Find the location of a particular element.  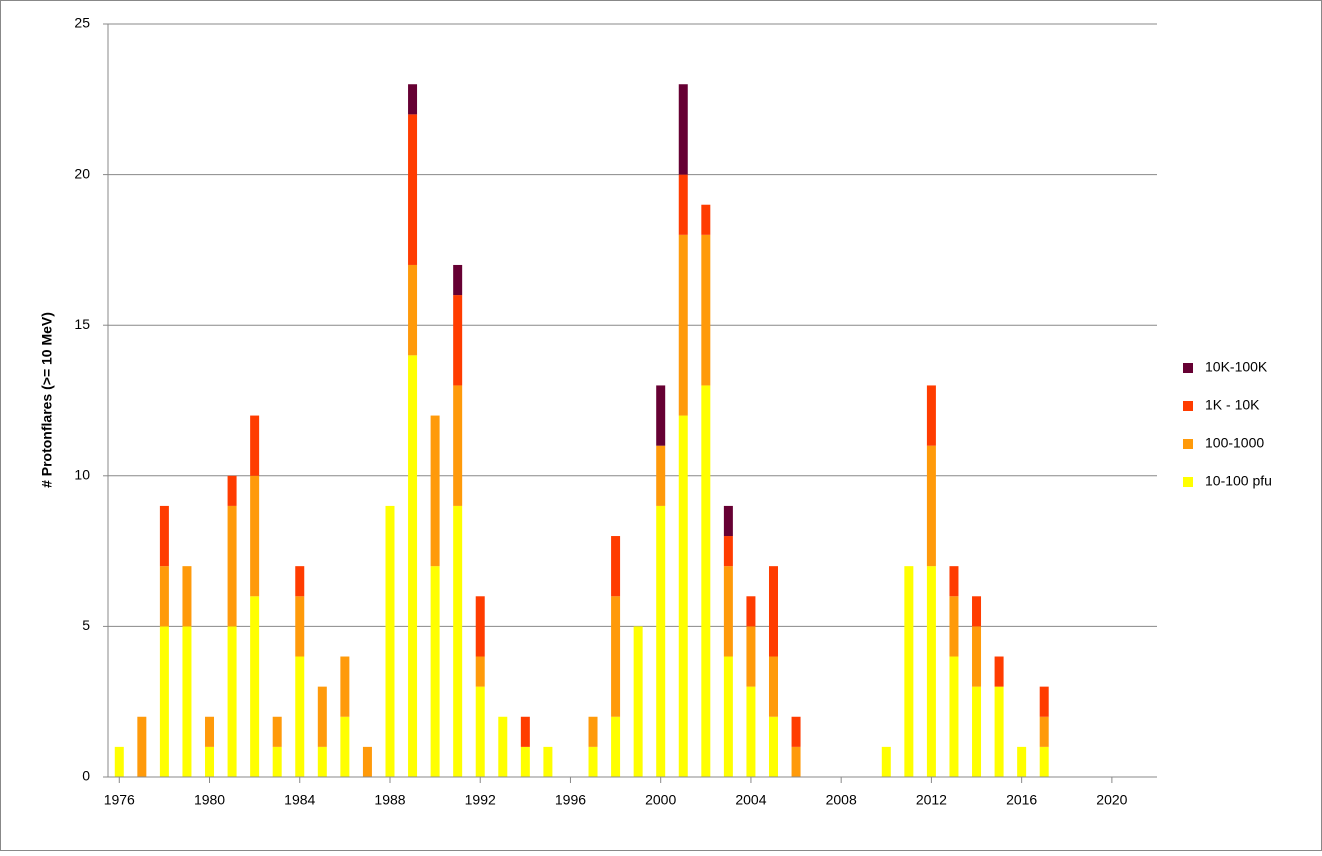

y-tick-label: 25 is located at coordinates (82, 23).